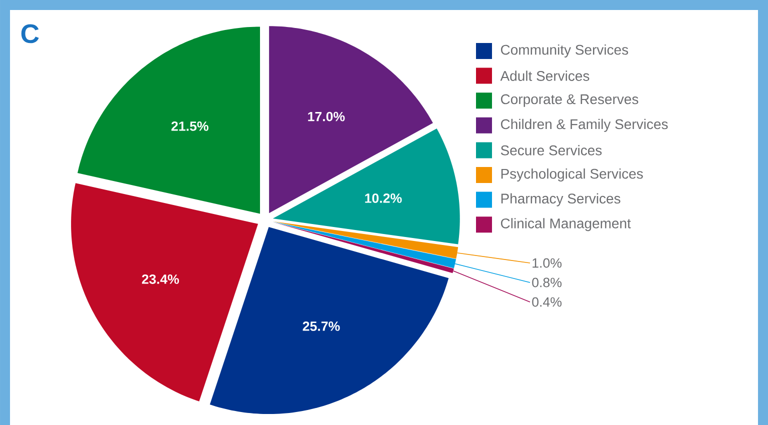 The height and width of the screenshot is (425, 768). Describe the element at coordinates (572, 175) in the screenshot. I see `legend-label: Psychological Services` at that location.